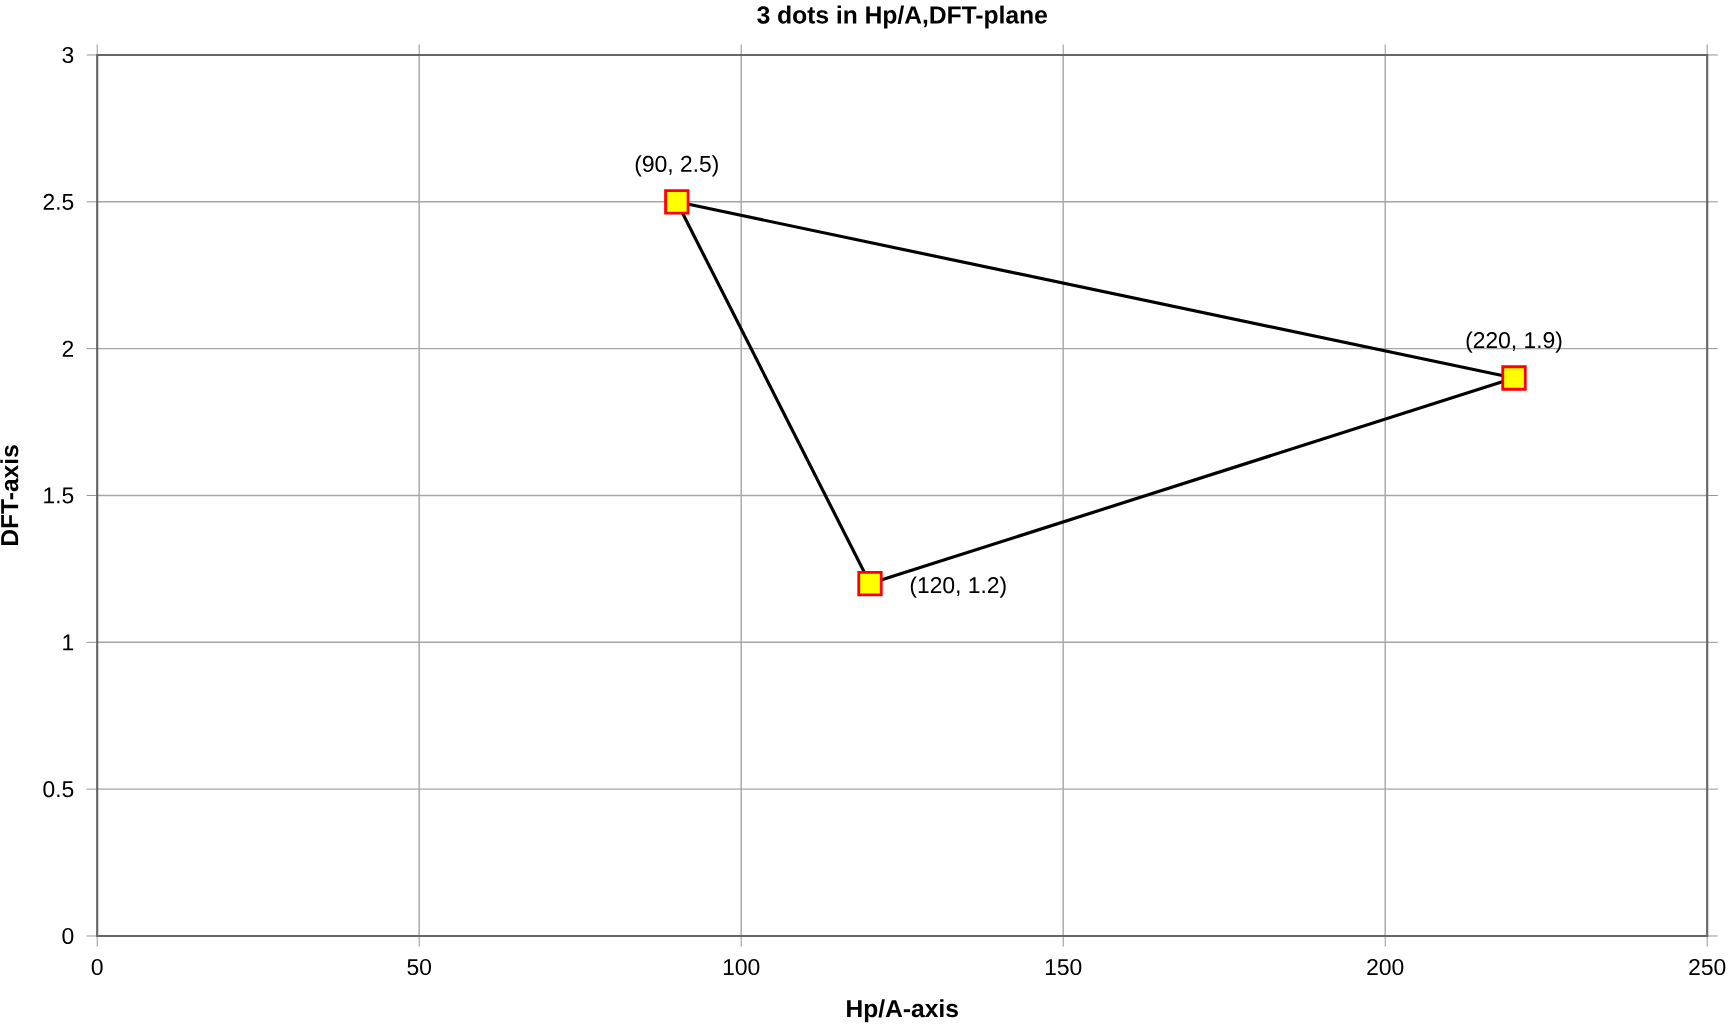 The width and height of the screenshot is (1731, 1034). Describe the element at coordinates (419, 967) in the screenshot. I see `x-tick-label: 50` at that location.